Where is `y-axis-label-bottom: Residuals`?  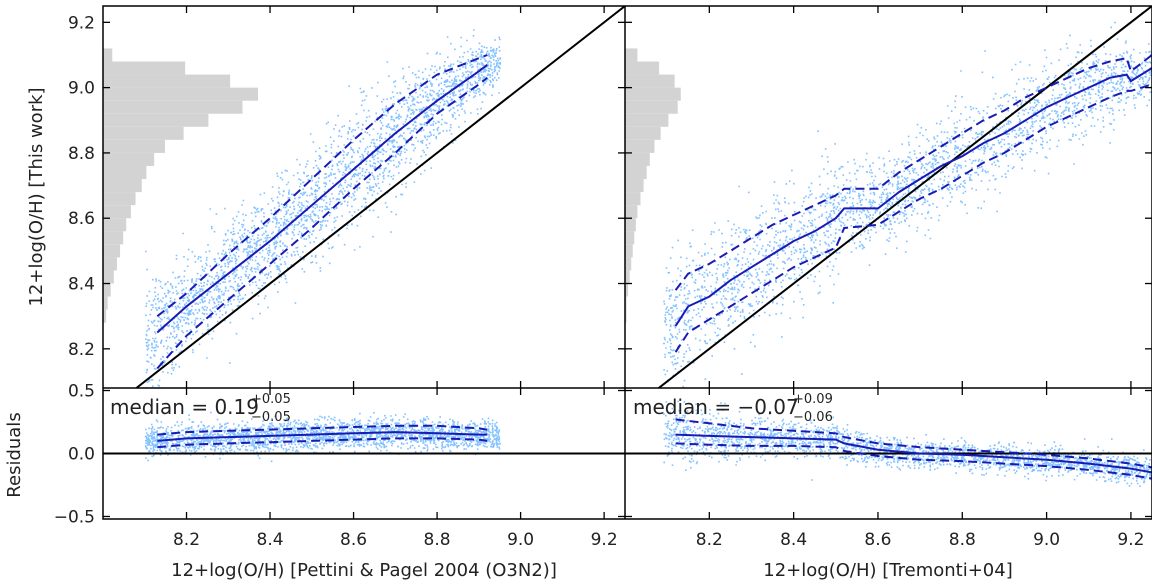
y-axis-label-bottom: Residuals is located at coordinates (14, 454).